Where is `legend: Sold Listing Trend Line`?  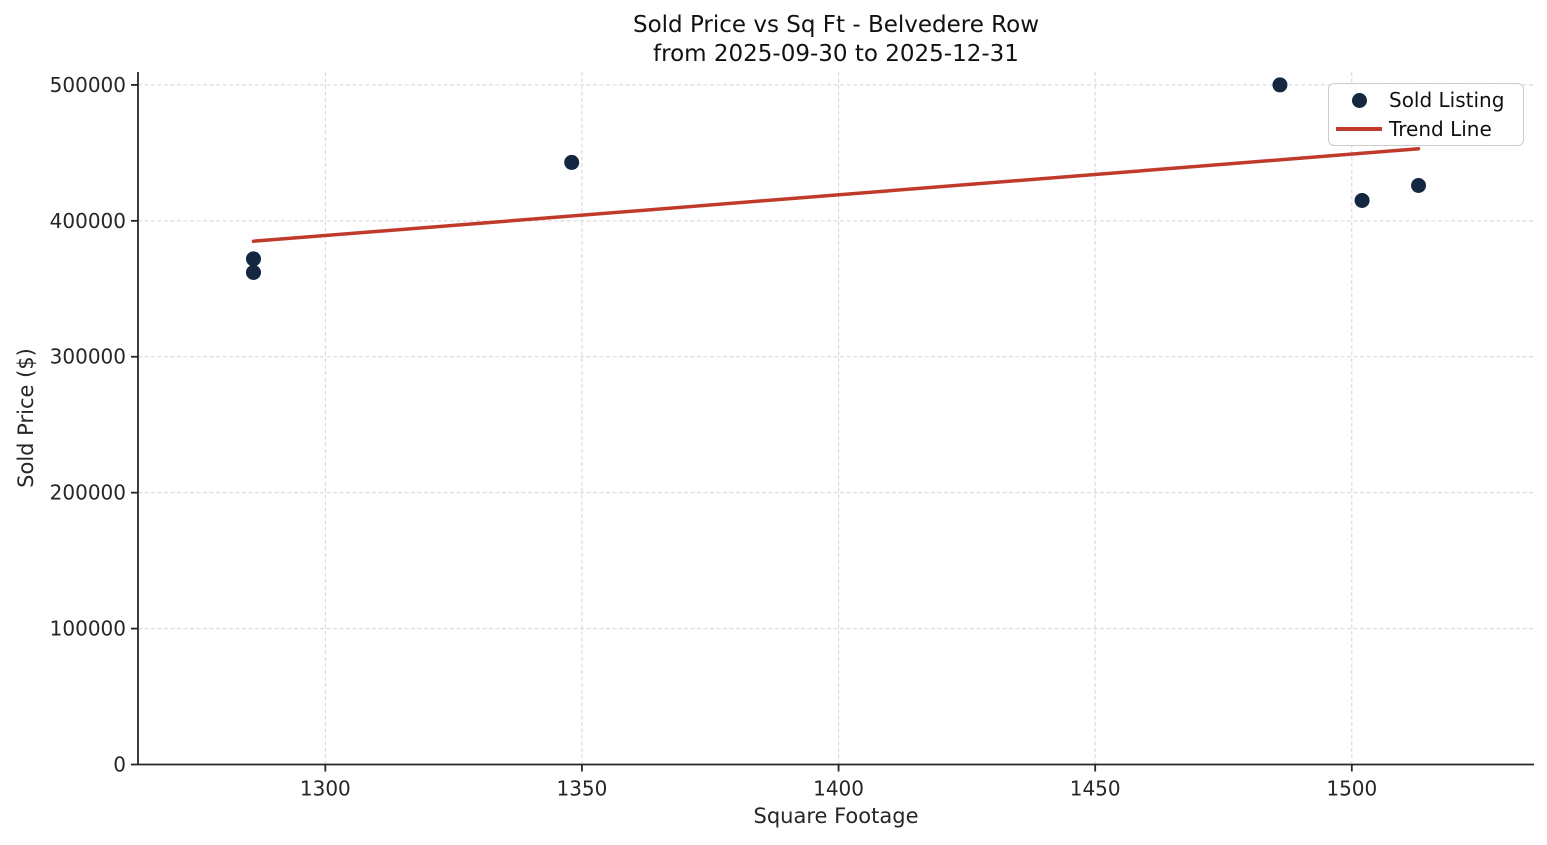 legend: Sold Listing Trend Line is located at coordinates (1426, 114).